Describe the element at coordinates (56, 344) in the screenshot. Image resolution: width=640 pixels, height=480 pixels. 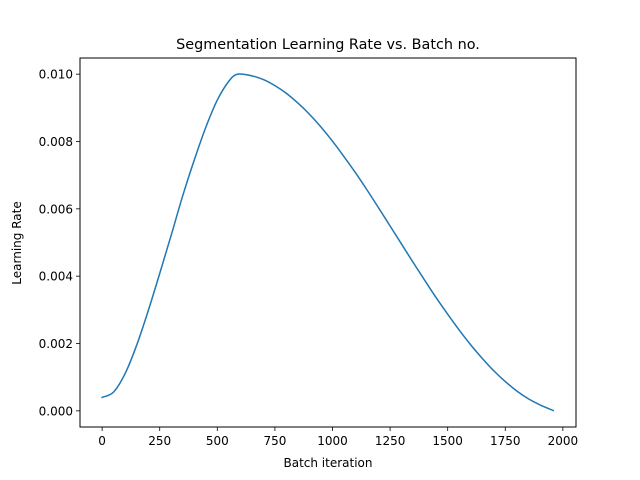
I see `y-tick-label: 0.002` at that location.